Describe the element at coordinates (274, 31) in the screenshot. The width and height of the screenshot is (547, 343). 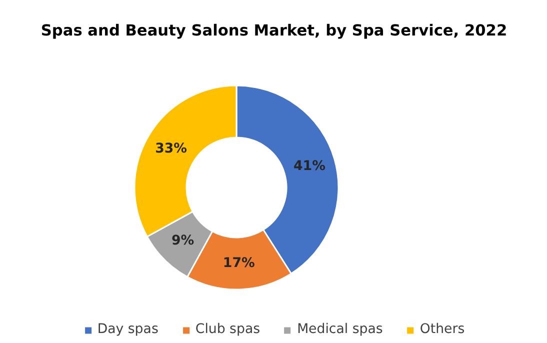
I see `chart-title: Spas and Beauty Salons Market, by Spa Service, 2022` at that location.